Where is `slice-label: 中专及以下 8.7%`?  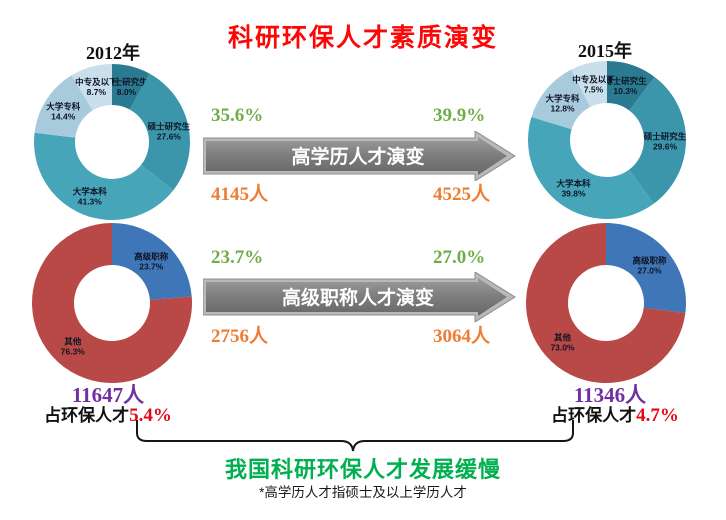 slice-label: 中专及以下 8.7% is located at coordinates (96, 87).